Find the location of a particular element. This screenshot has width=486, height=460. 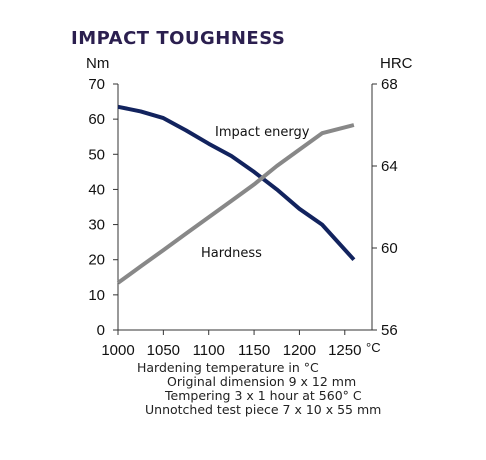

right-tick-label: 60 is located at coordinates (389, 248).